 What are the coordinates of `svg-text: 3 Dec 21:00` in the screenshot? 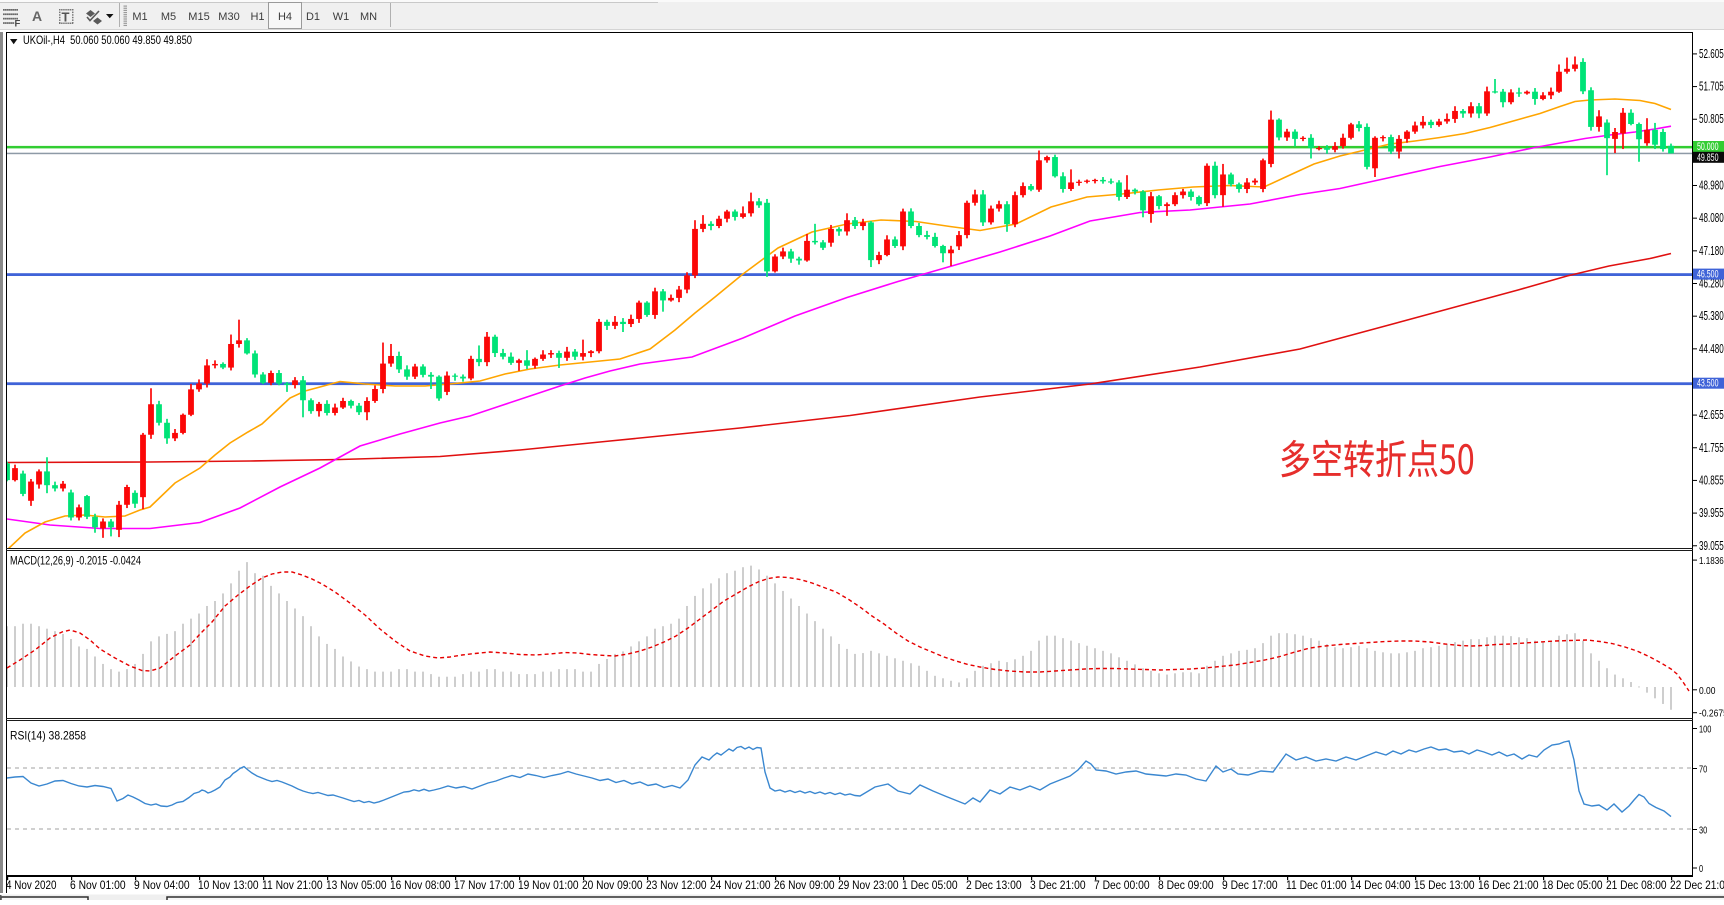 It's located at (1058, 885).